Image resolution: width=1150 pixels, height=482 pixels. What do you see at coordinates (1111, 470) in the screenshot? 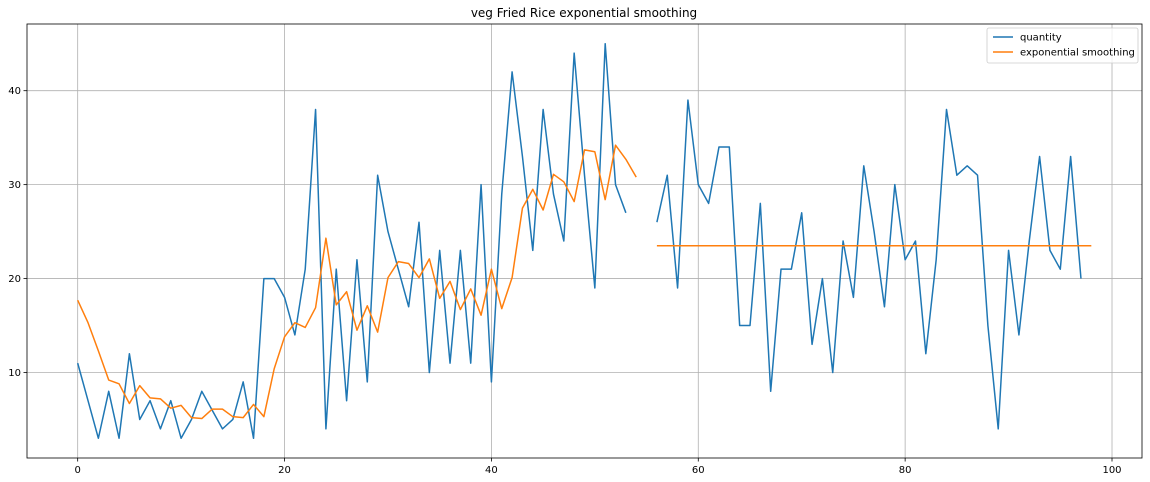
I see `x-tick-label: 100` at bounding box center [1111, 470].